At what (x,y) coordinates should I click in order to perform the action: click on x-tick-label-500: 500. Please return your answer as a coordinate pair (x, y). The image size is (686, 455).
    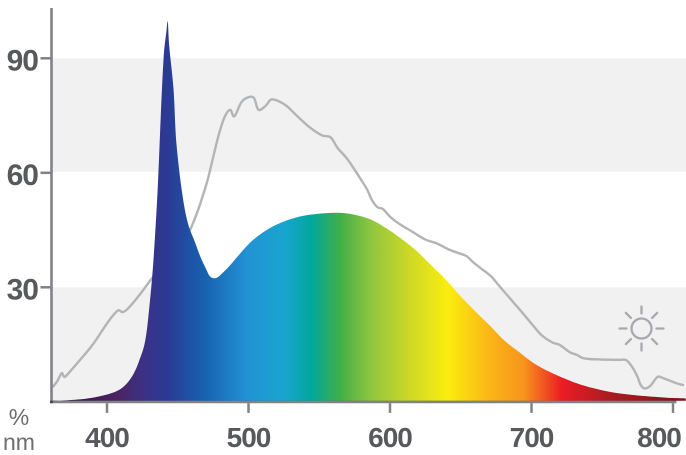
    Looking at the image, I should click on (249, 437).